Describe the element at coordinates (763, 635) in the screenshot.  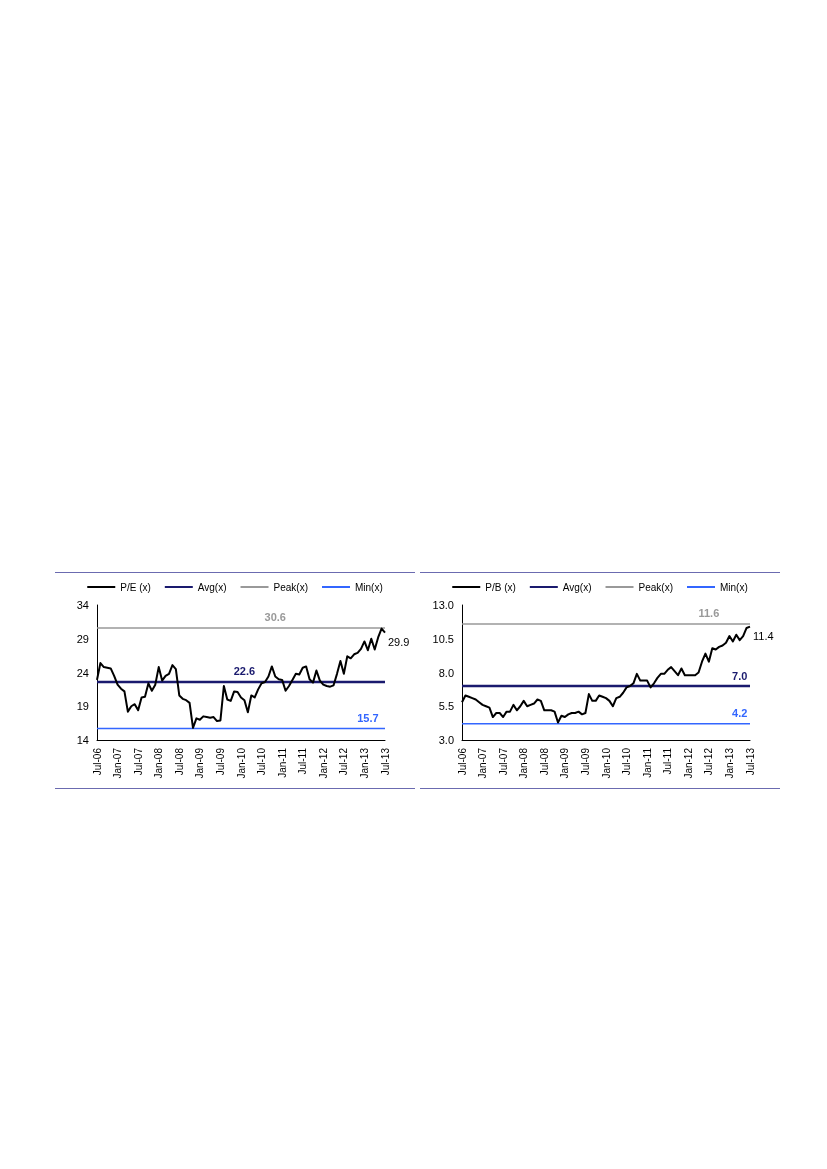
I see `data-label: 11.4` at that location.